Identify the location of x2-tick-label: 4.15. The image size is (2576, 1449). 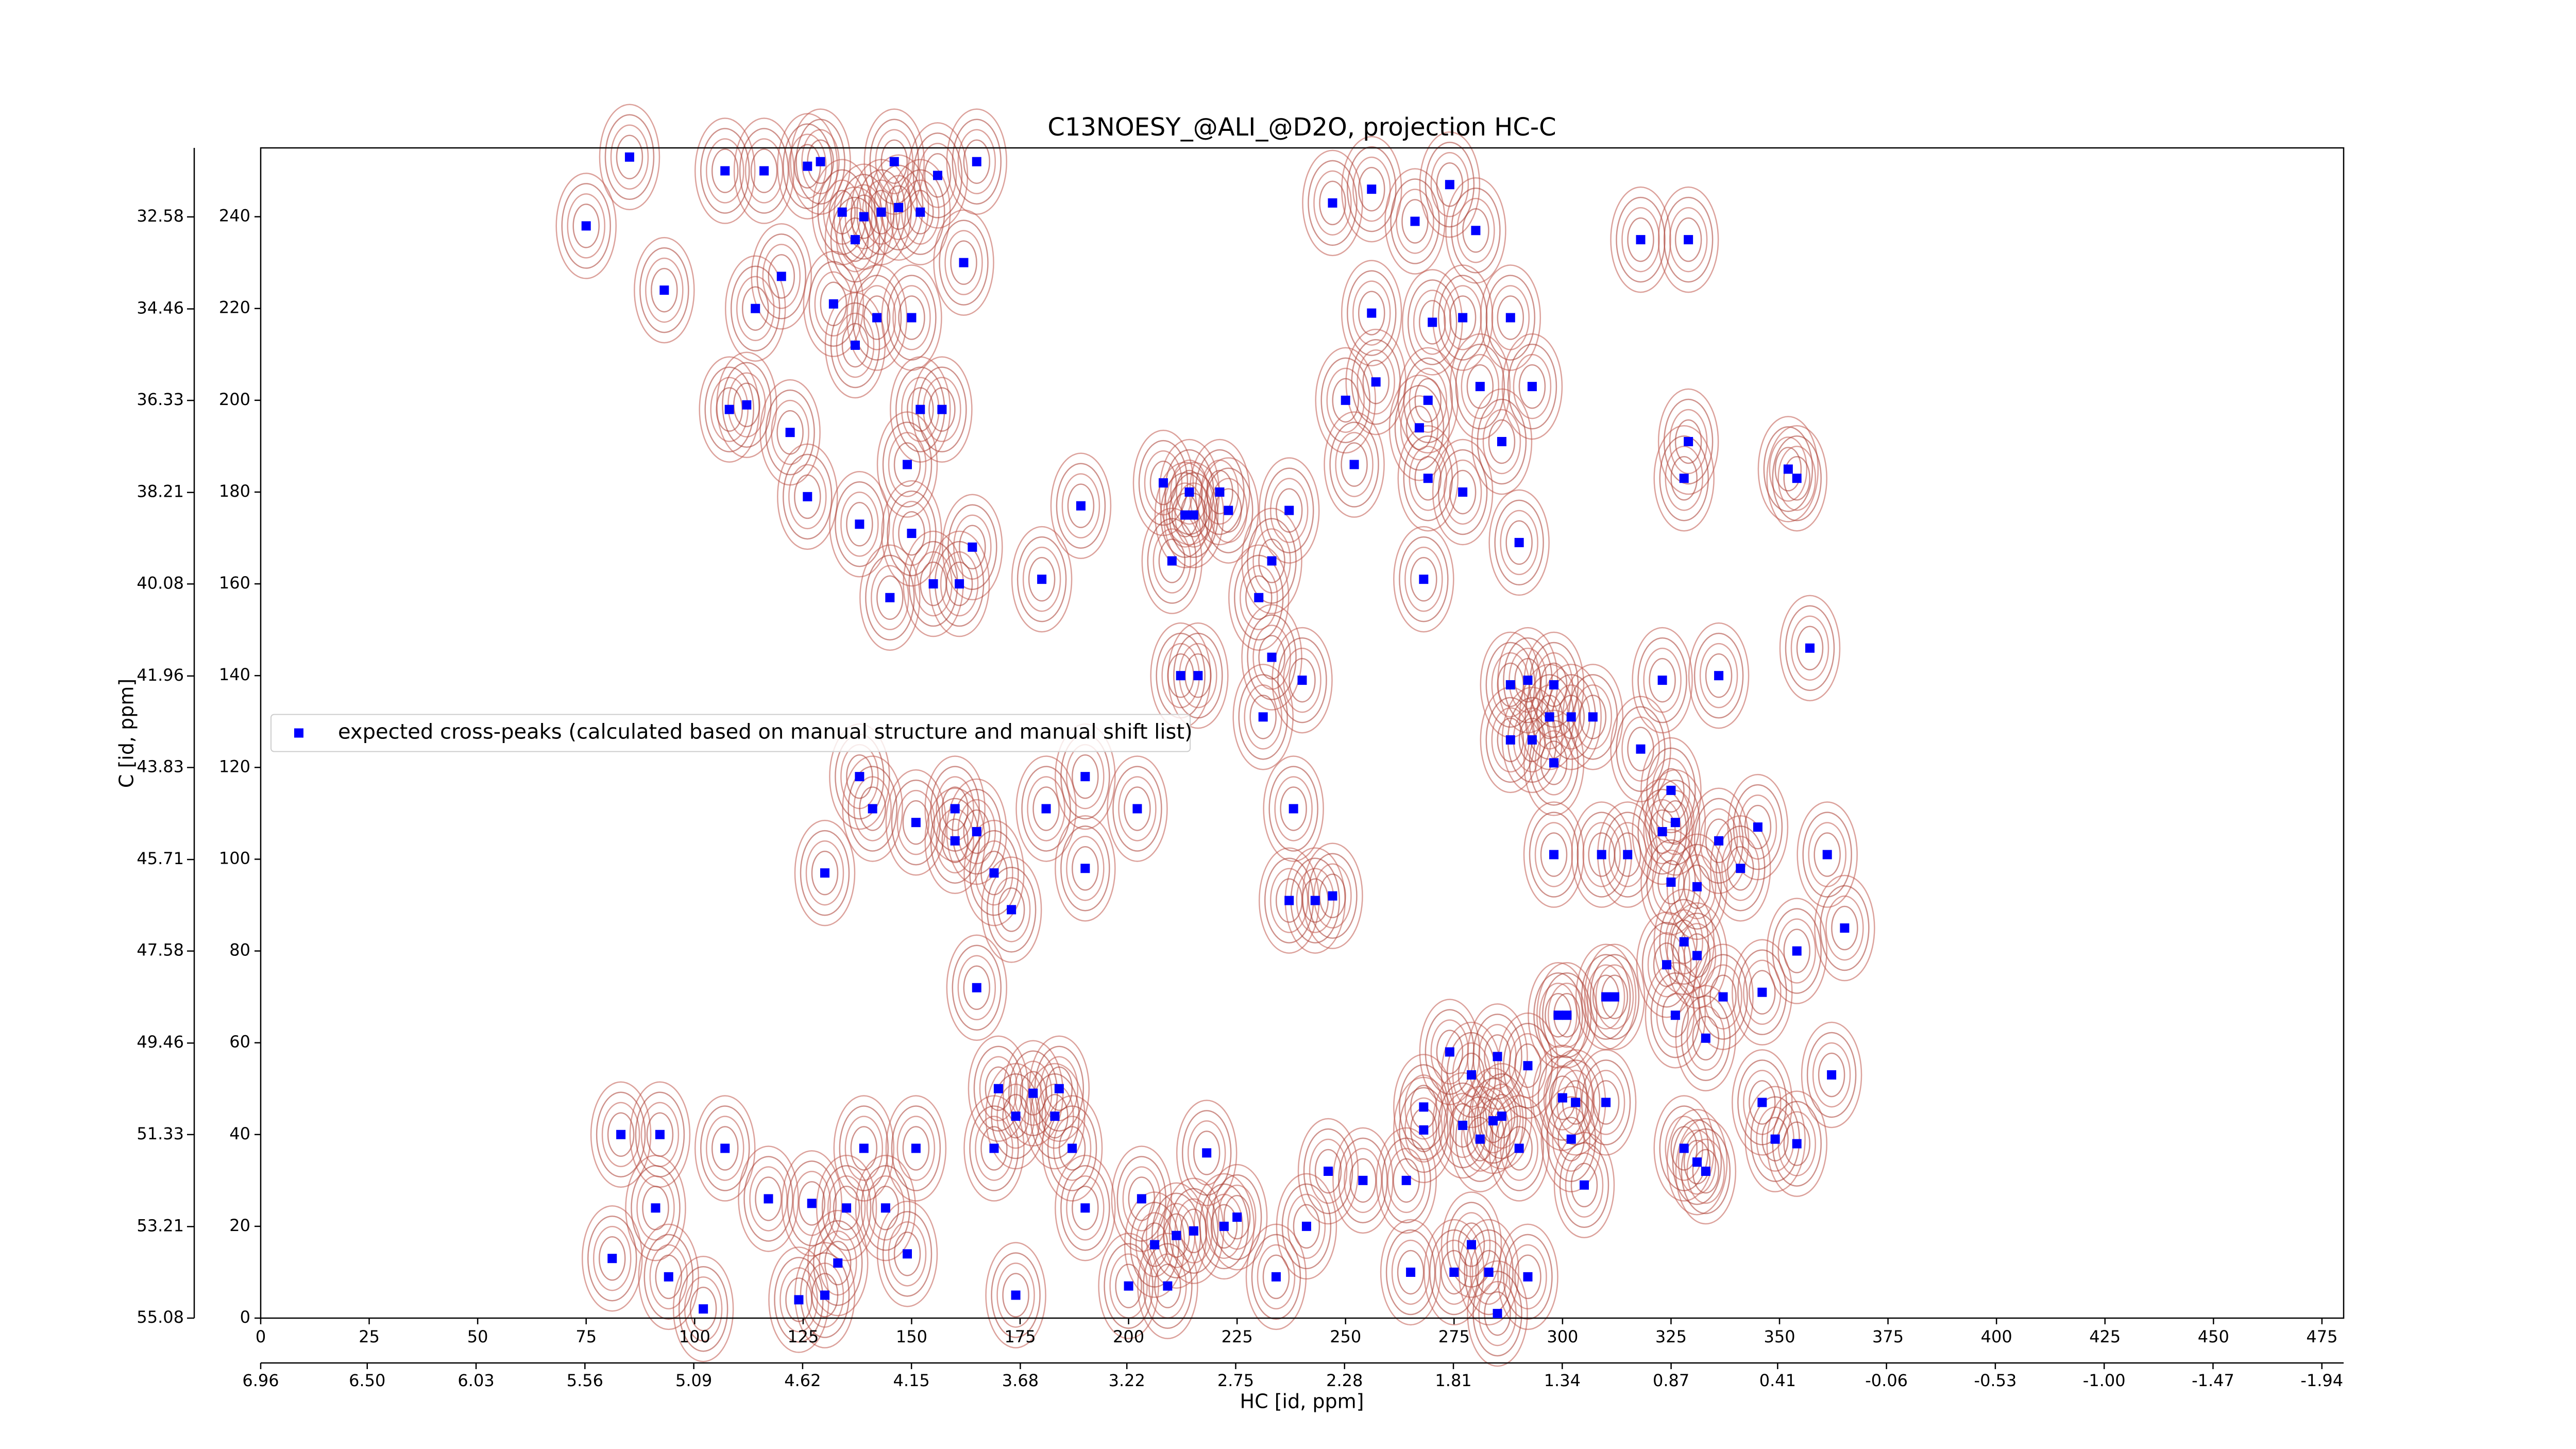
(911, 1380).